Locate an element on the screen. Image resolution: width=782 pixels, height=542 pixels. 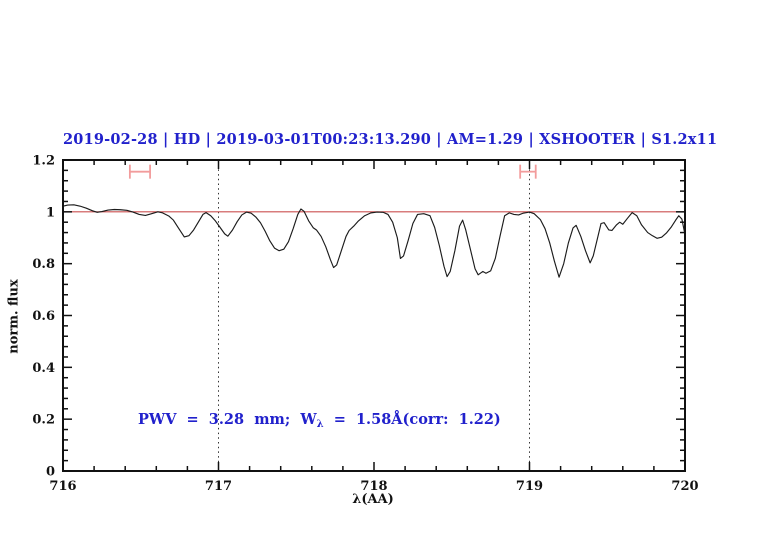
spectrum-curve is located at coordinates (374, 241).